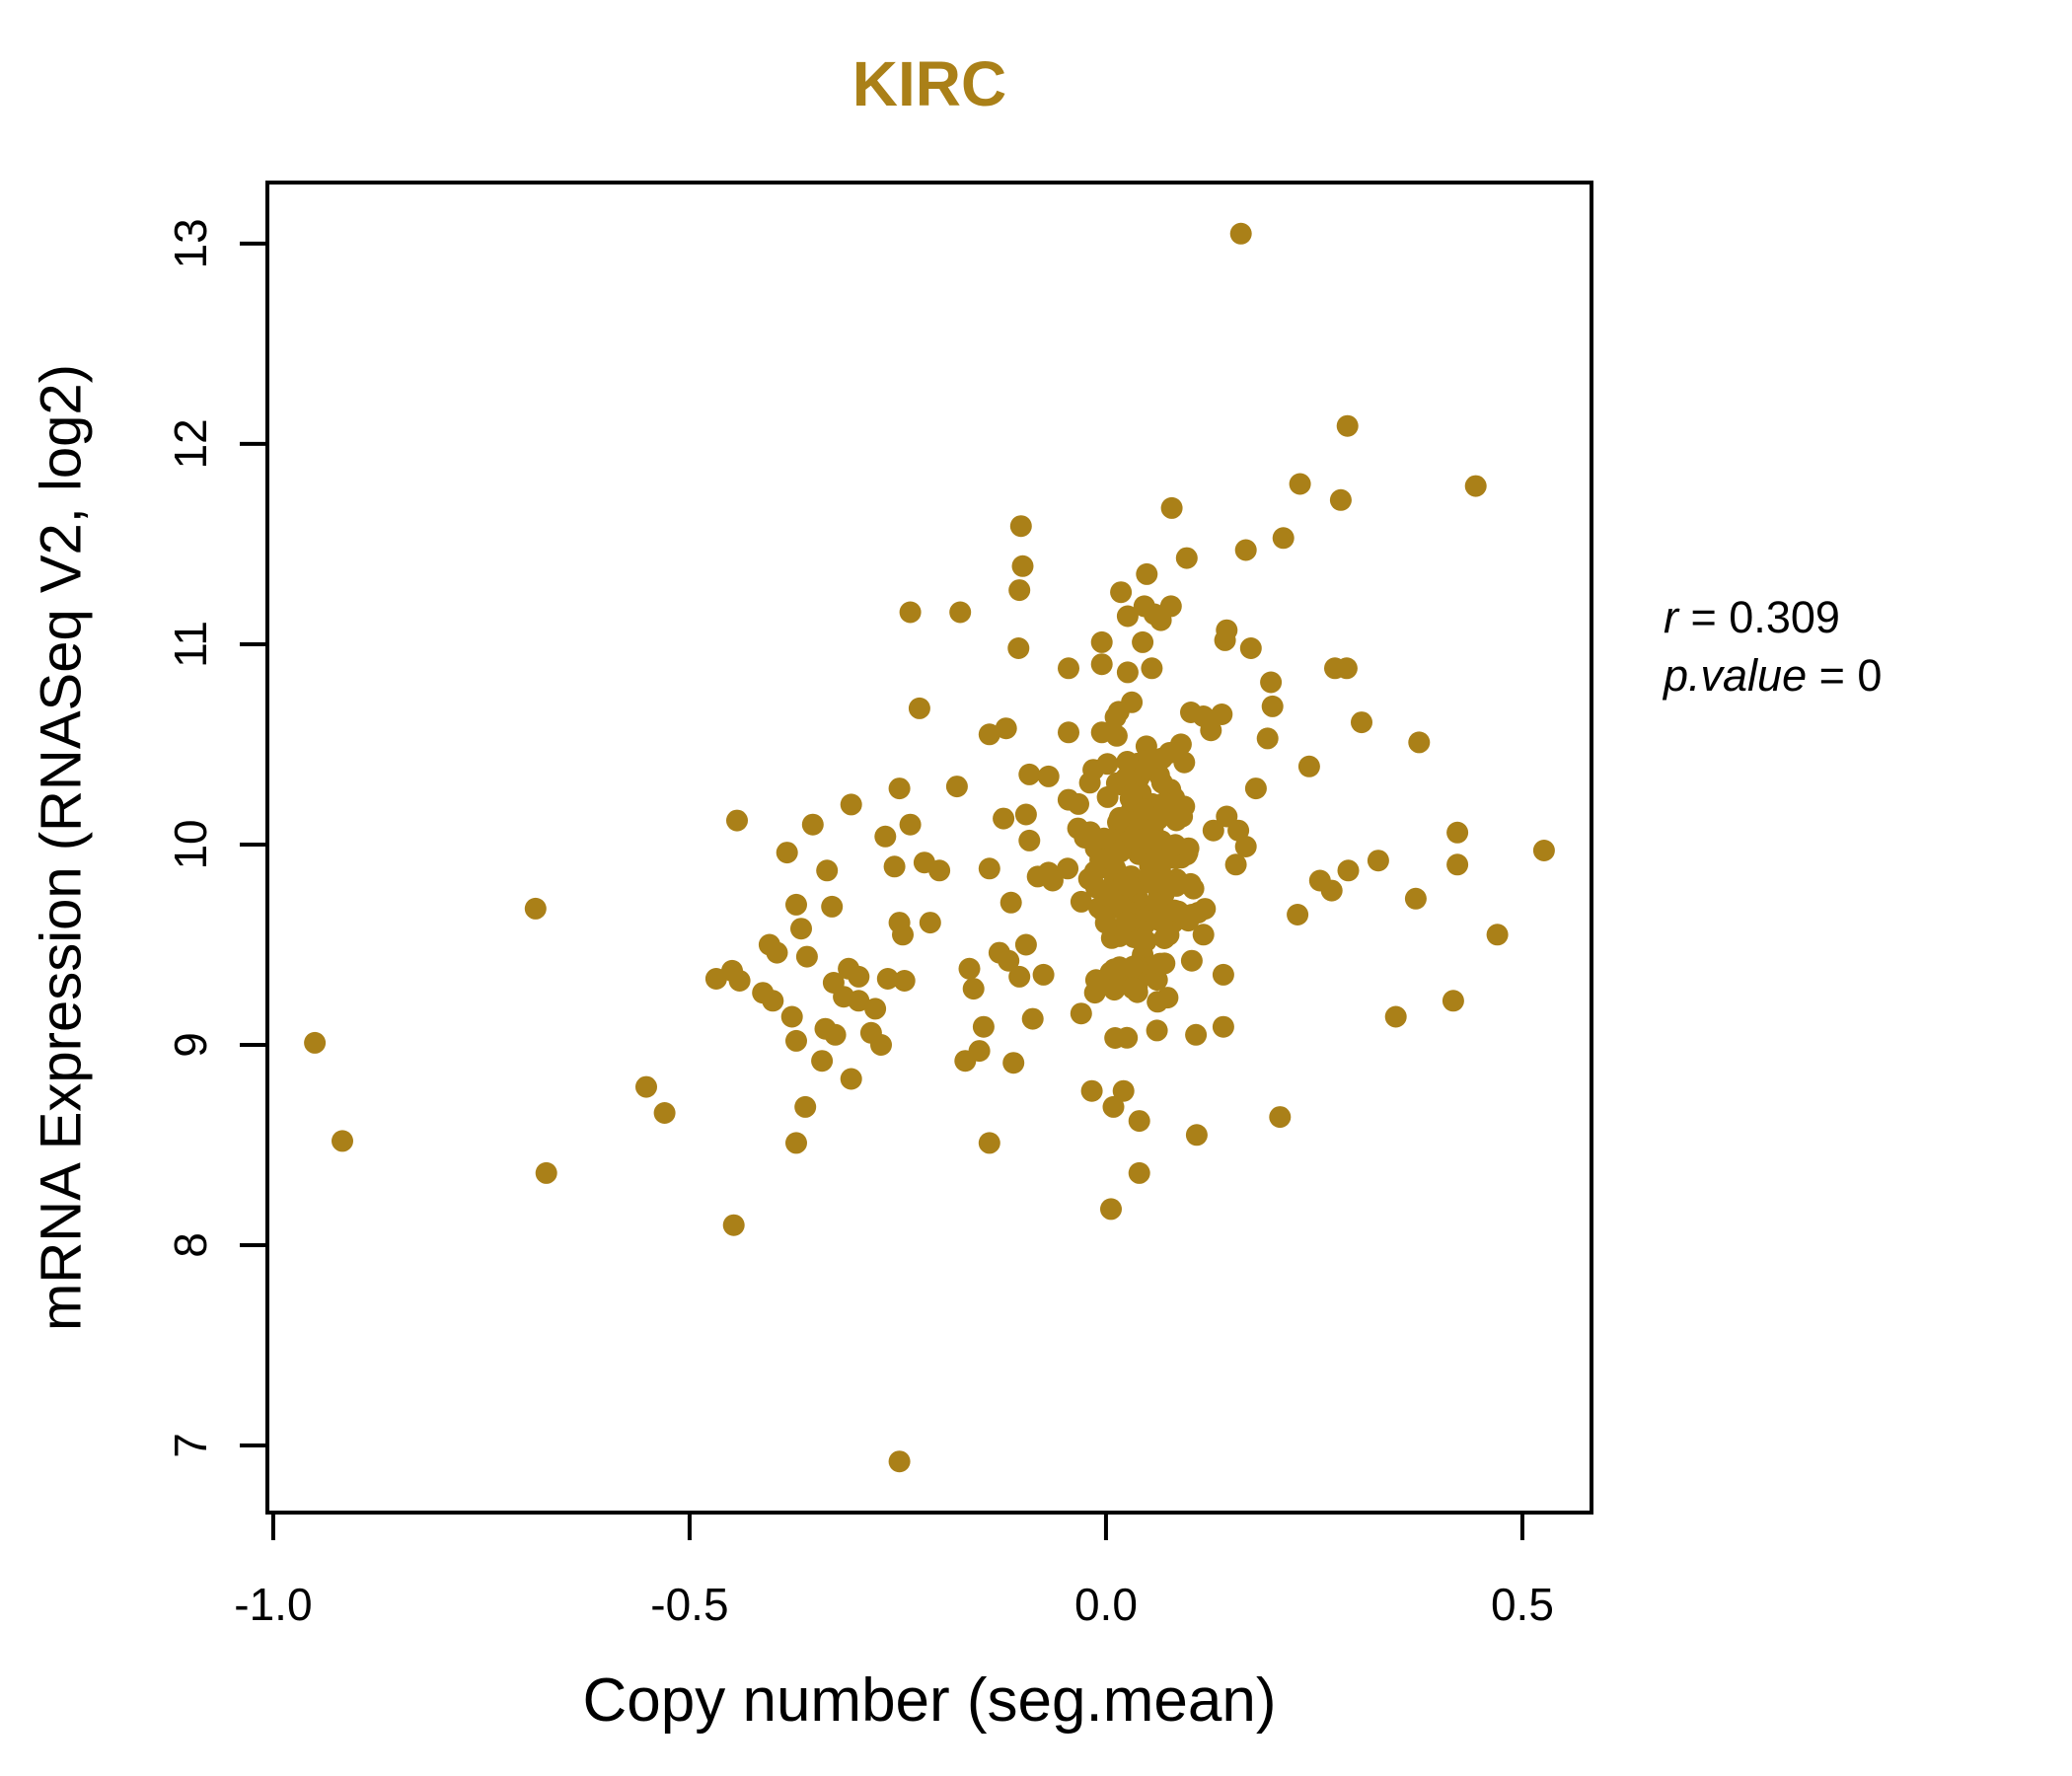  I want to click on y-axis-label: mRNA Expression (RNASeq V2, log2), so click(62, 848).